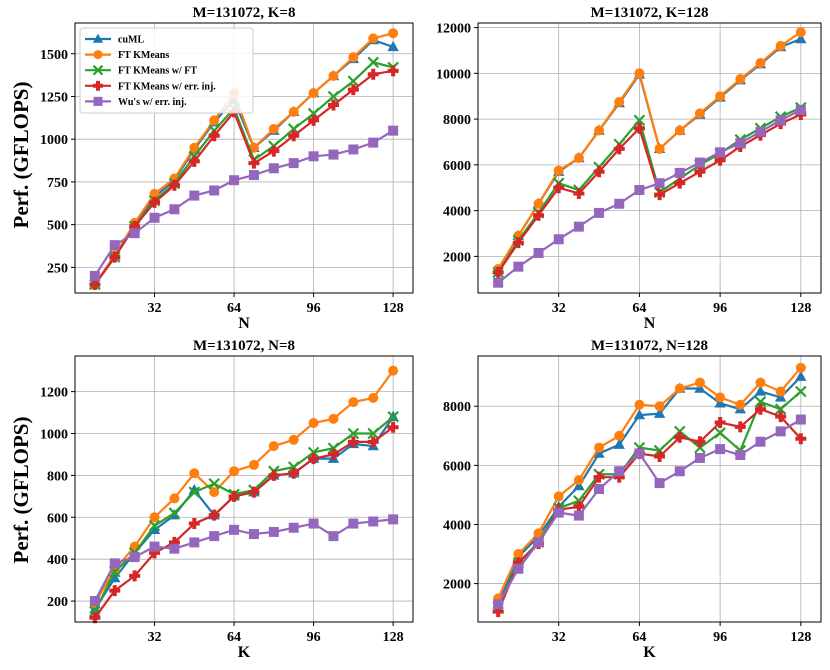  I want to click on y-tick-label: 1500, so click(54, 55).